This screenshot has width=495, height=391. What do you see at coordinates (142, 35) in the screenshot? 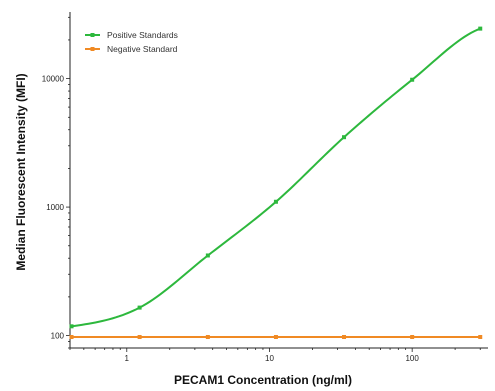
I see `legend-label-positive: Positive Standards` at bounding box center [142, 35].